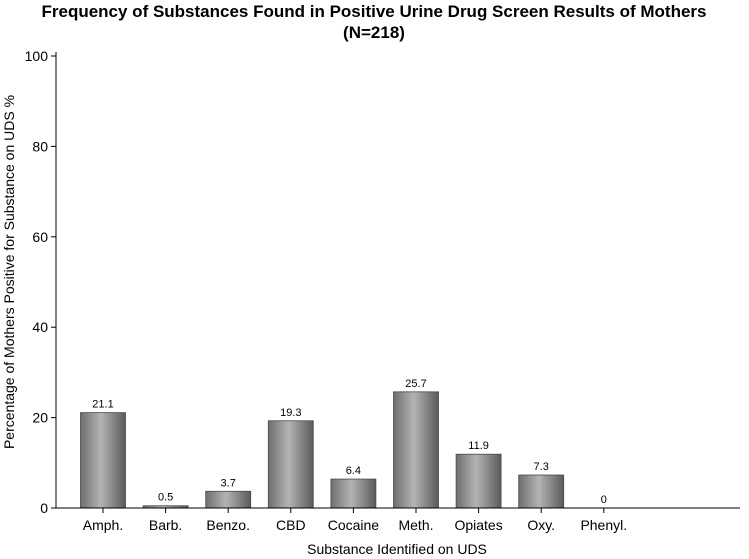  Describe the element at coordinates (40, 146) in the screenshot. I see `y-tick-label: 80` at that location.